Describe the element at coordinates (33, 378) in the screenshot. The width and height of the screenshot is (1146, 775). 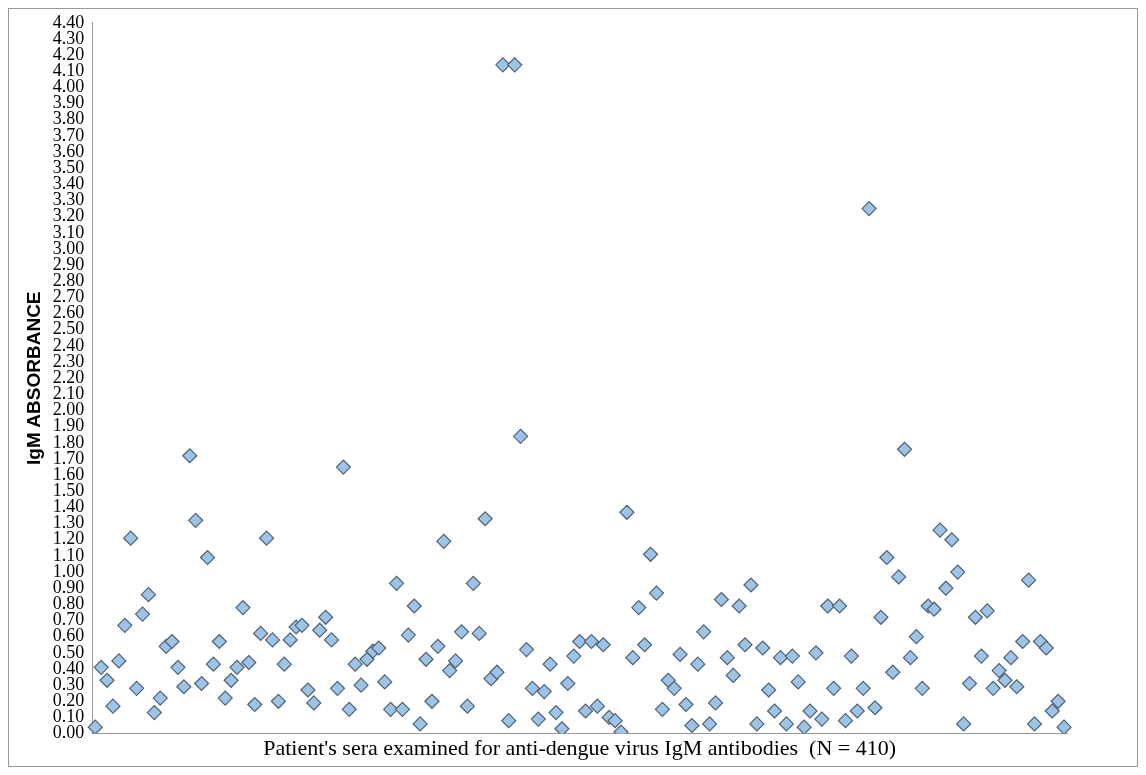
I see `y-axis-title: IgM ABSORBANCE` at that location.